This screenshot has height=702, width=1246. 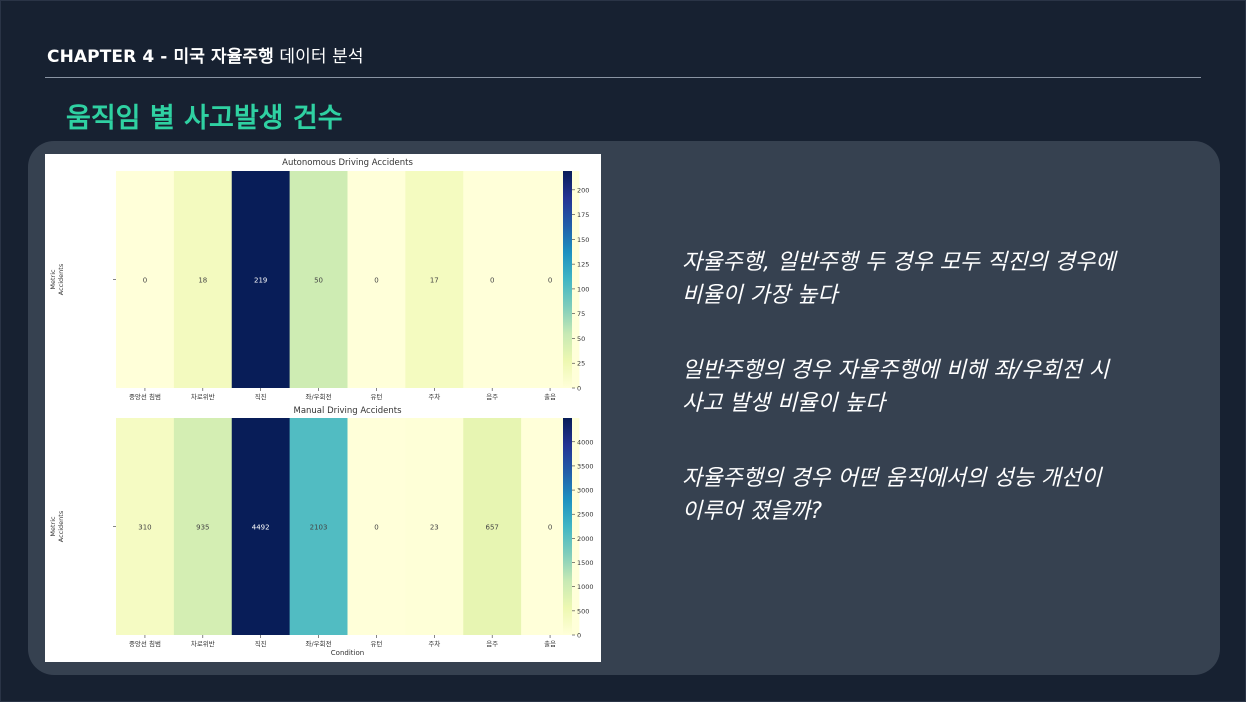 I want to click on cell-value-label: 219, so click(x=260, y=281).